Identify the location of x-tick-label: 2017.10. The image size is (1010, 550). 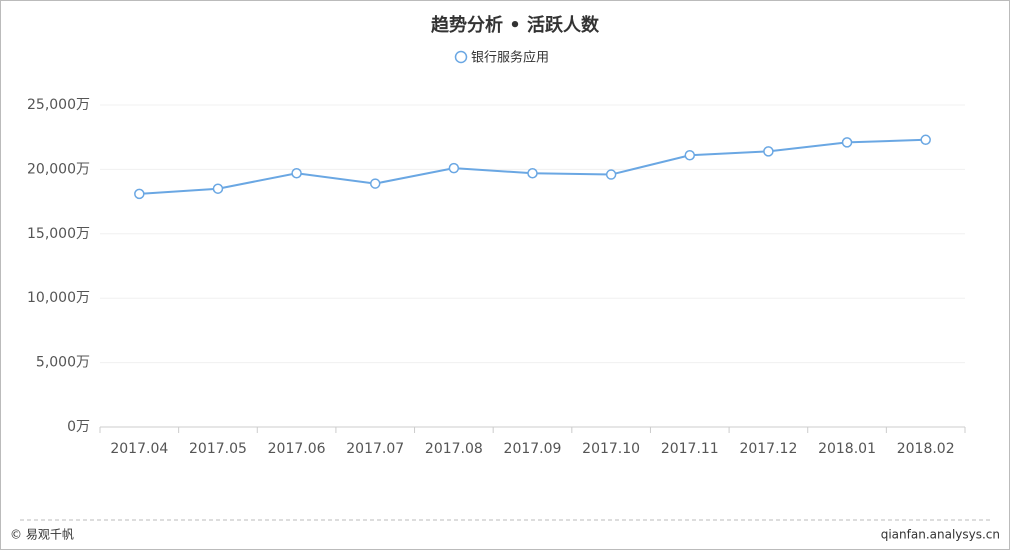
(611, 449).